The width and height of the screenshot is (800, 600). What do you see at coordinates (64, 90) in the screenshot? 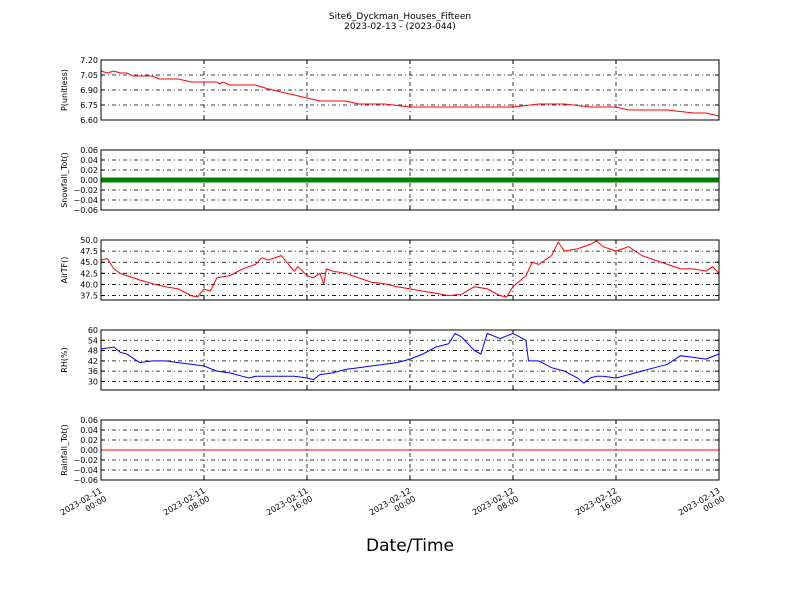
I see `y-axis-label: P(unitless)` at bounding box center [64, 90].